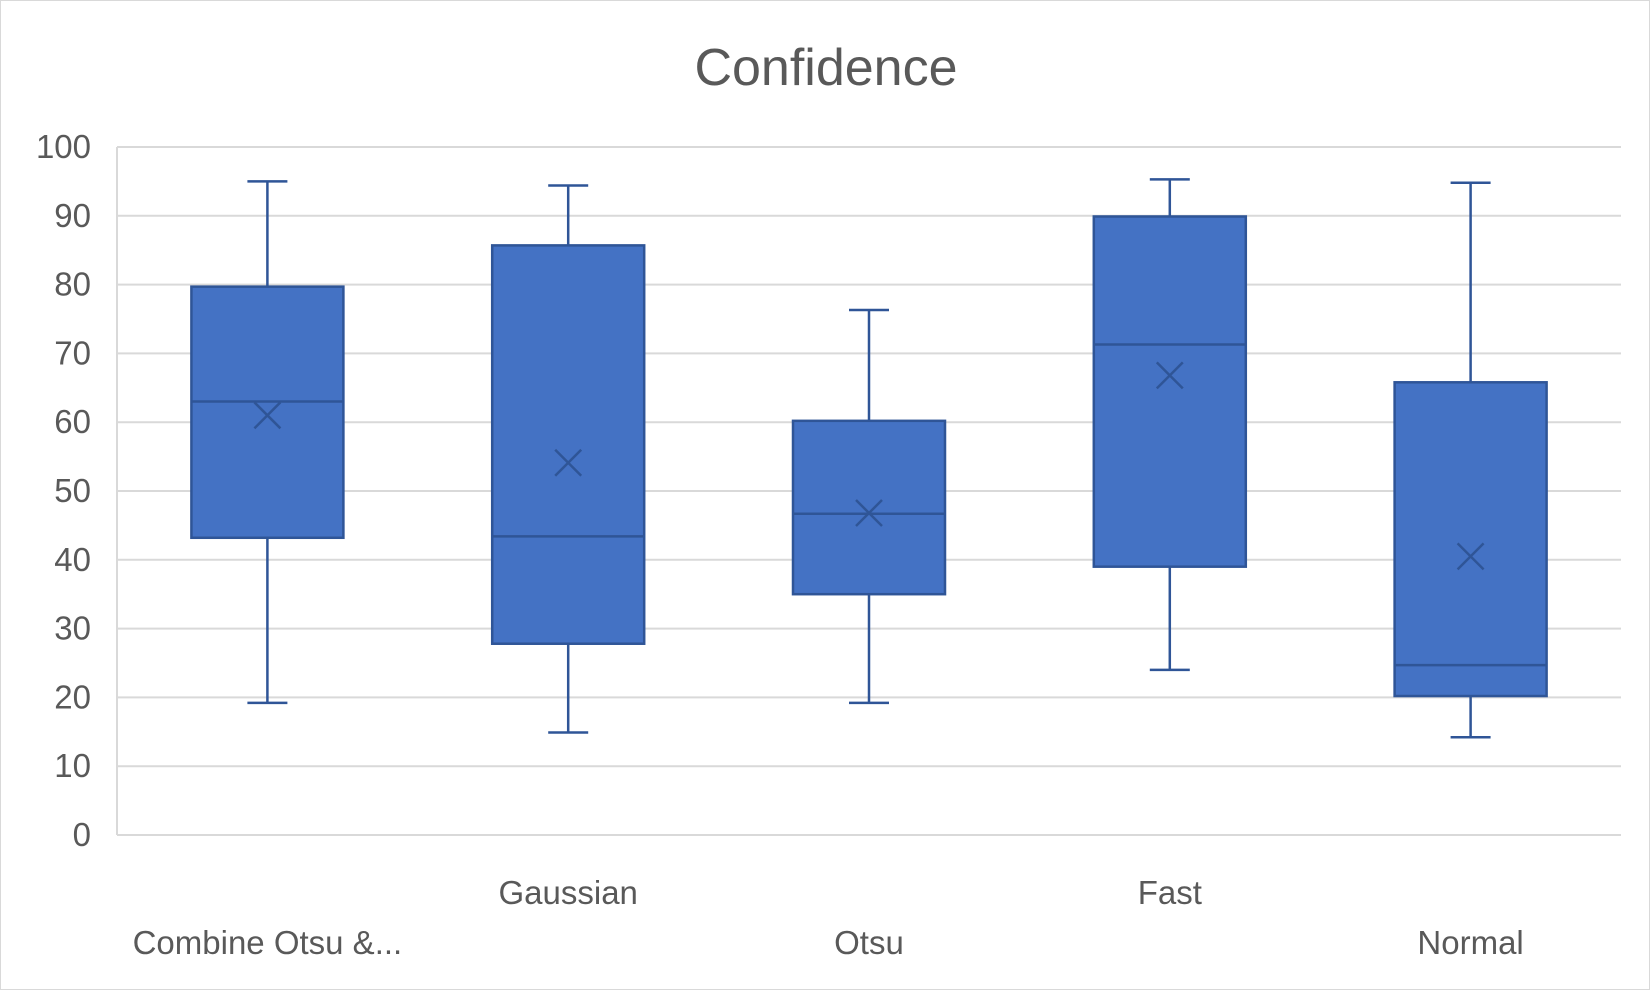 This screenshot has width=1650, height=991. What do you see at coordinates (72, 421) in the screenshot?
I see `y-tick-label: 60` at bounding box center [72, 421].